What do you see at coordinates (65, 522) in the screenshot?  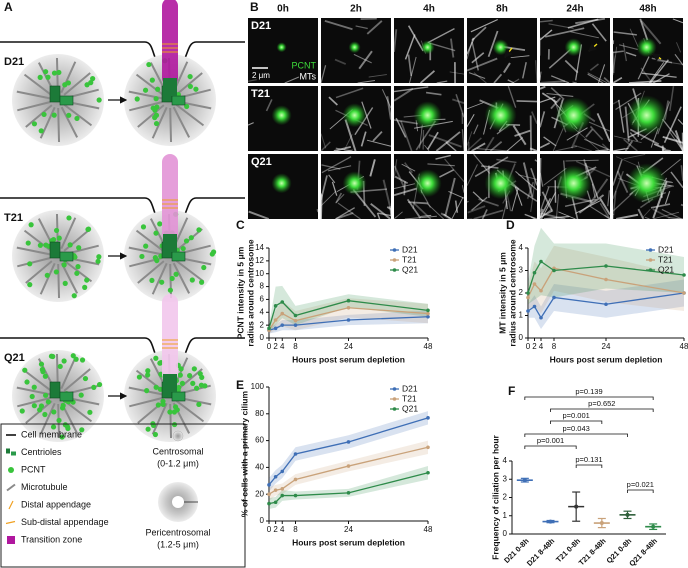 I see `legend-label: Sub-distal appendage` at bounding box center [65, 522].